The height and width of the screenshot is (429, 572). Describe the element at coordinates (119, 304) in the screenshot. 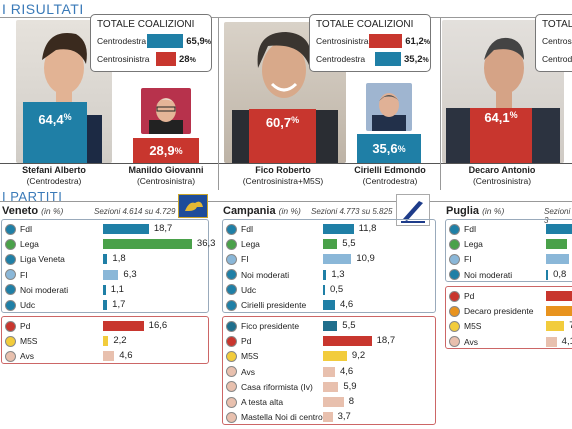

I see `party-value: 1,7` at that location.